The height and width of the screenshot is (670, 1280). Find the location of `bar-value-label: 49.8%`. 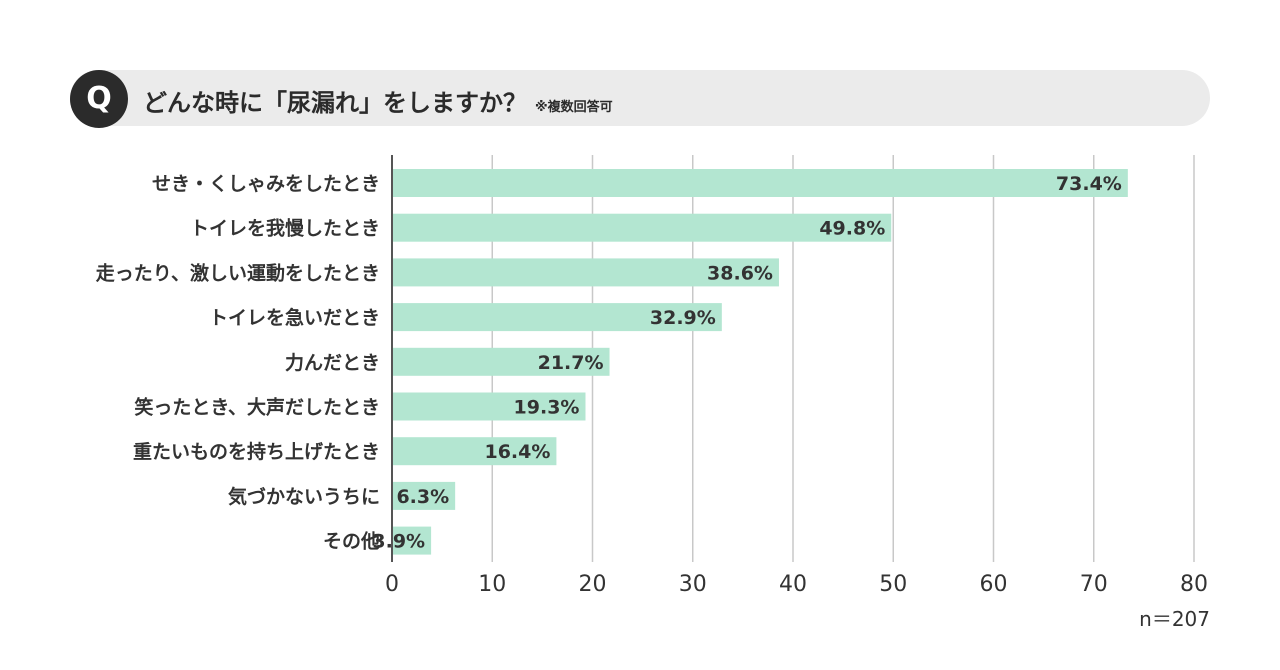

bar-value-label: 49.8% is located at coordinates (852, 229).